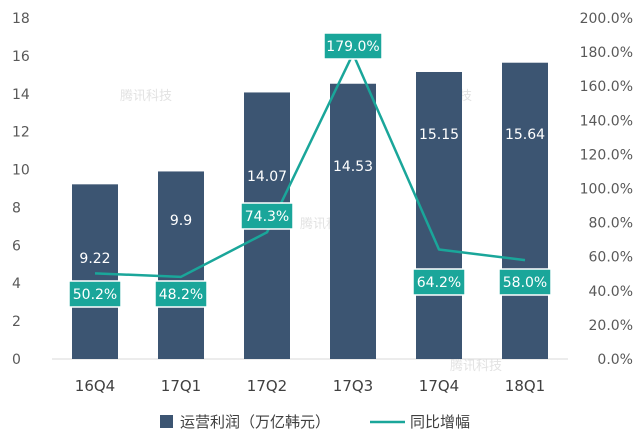 The width and height of the screenshot is (641, 441). What do you see at coordinates (21, 57) in the screenshot?
I see `left-axis-tick: 16` at bounding box center [21, 57].